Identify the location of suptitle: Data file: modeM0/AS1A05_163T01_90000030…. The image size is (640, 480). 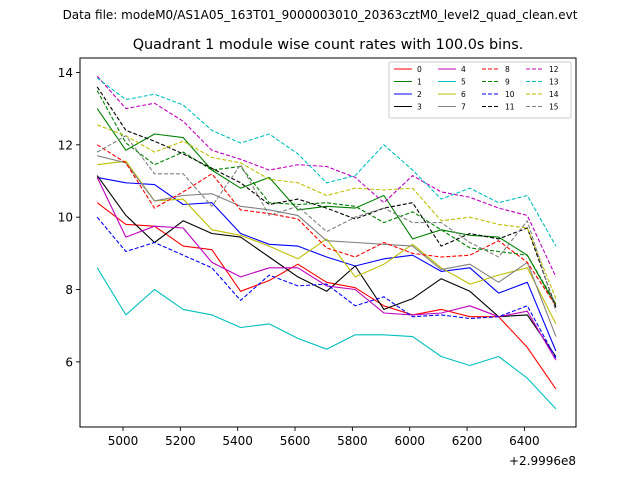
(320, 15).